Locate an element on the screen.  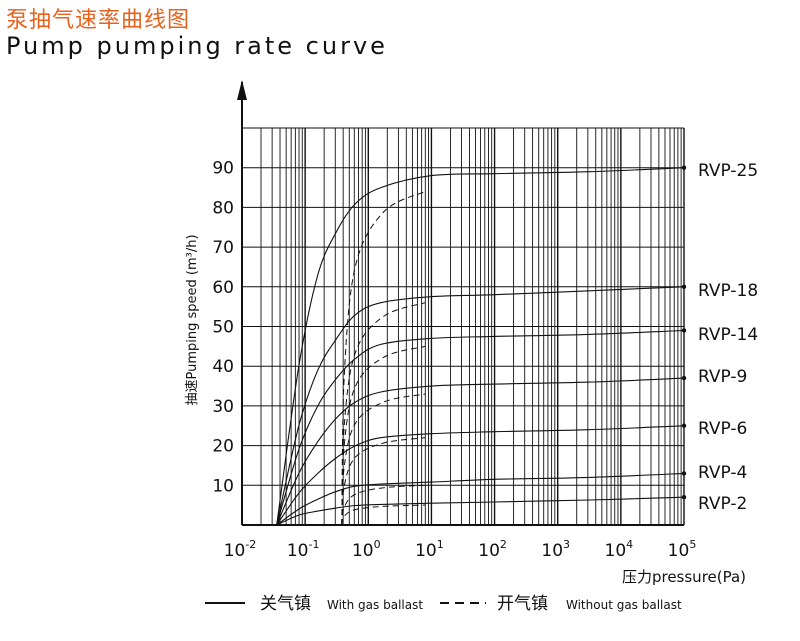
chart-title-chinese: 泵抽气速率曲线图 is located at coordinates (98, 20).